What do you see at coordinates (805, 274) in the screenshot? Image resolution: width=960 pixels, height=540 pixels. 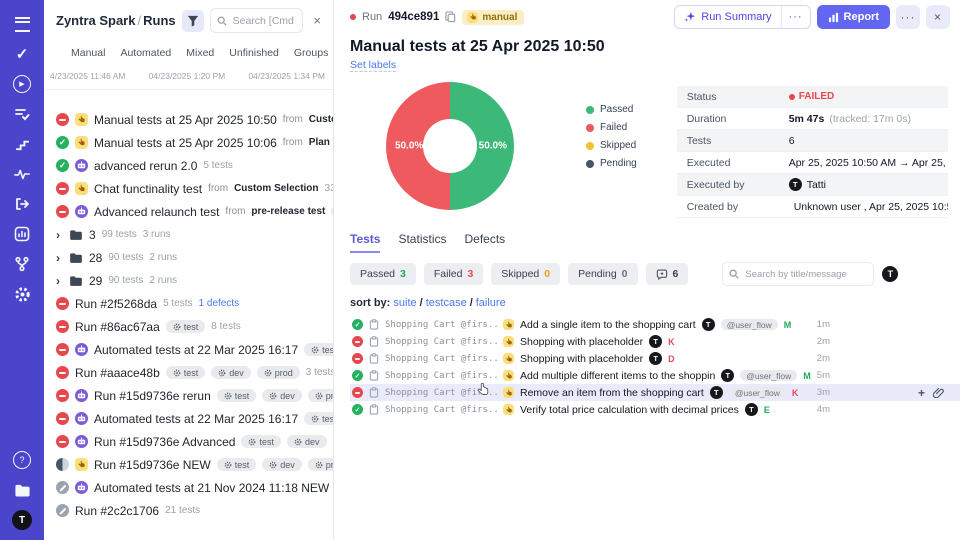 I see `tests-search-input` at bounding box center [805, 274].